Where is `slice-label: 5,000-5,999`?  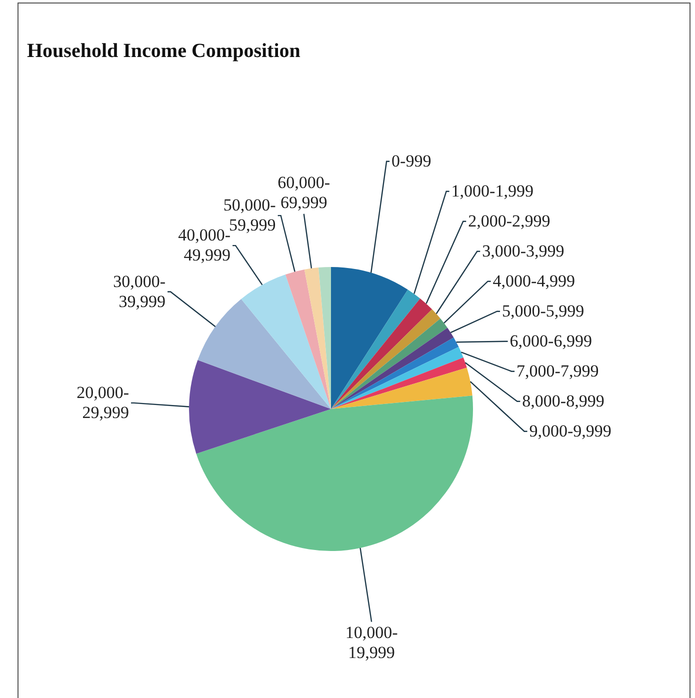
slice-label: 5,000-5,999 is located at coordinates (543, 310).